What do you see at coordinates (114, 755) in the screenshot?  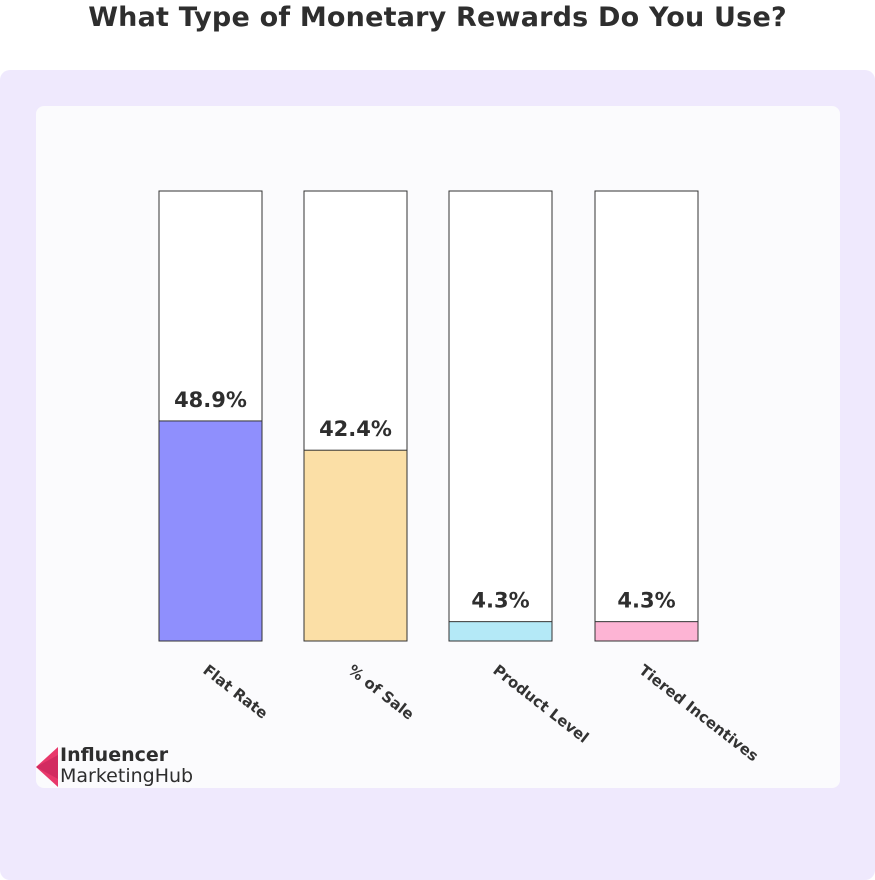 I see `logo-text-influencer: Influencer` at bounding box center [114, 755].